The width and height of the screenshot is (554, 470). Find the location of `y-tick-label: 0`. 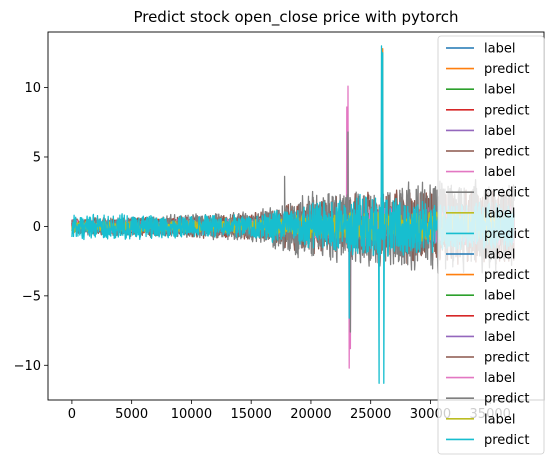

y-tick-label: 0 is located at coordinates (37, 227).